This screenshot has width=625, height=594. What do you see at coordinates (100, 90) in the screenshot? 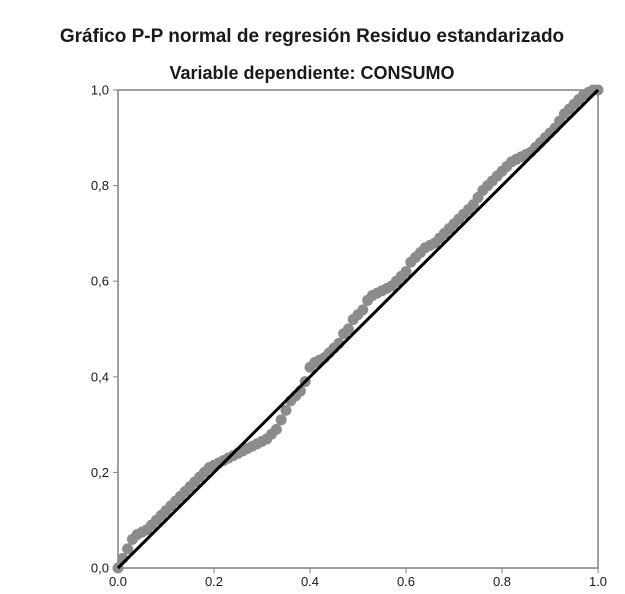
I see `y-tick-label: 1,0` at bounding box center [100, 90].